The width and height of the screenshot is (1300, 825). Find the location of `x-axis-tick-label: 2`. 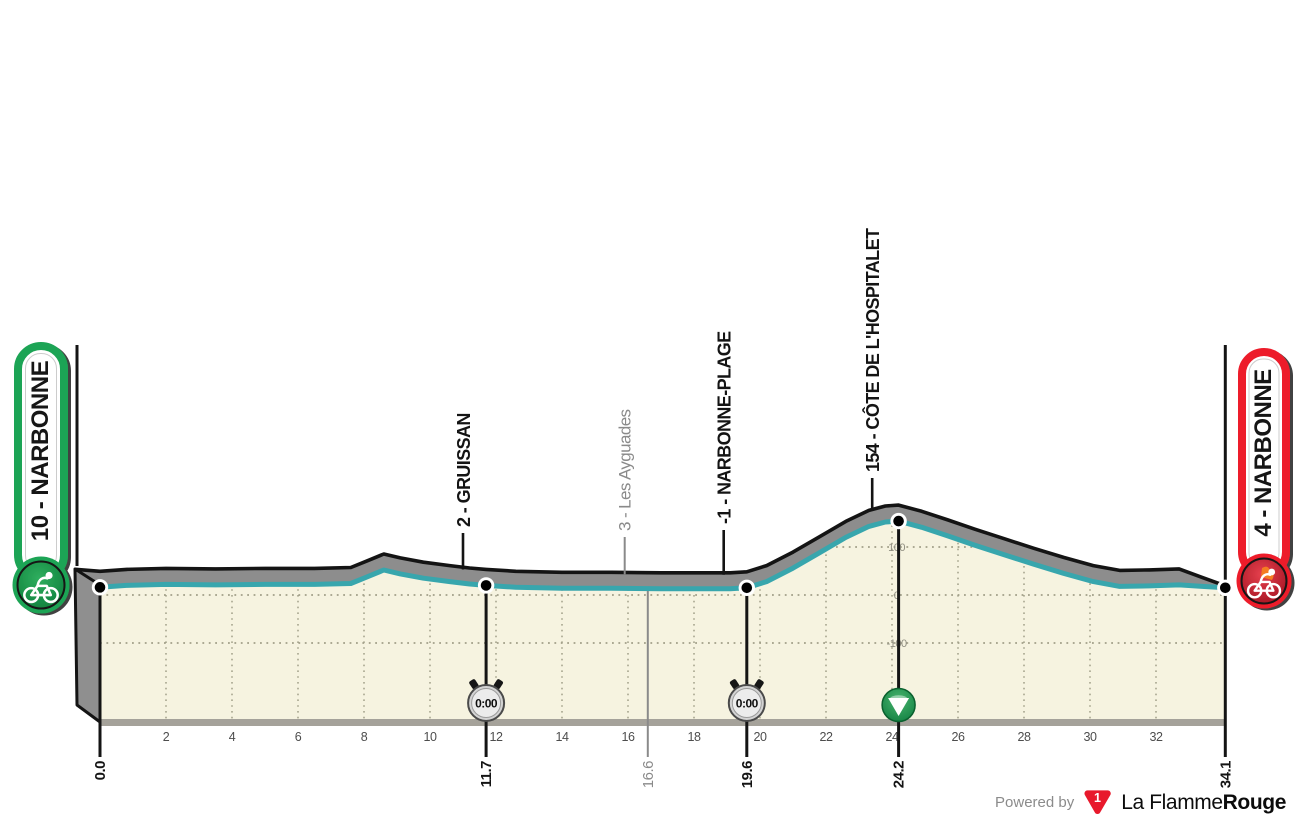

x-axis-tick-label: 2 is located at coordinates (166, 737).